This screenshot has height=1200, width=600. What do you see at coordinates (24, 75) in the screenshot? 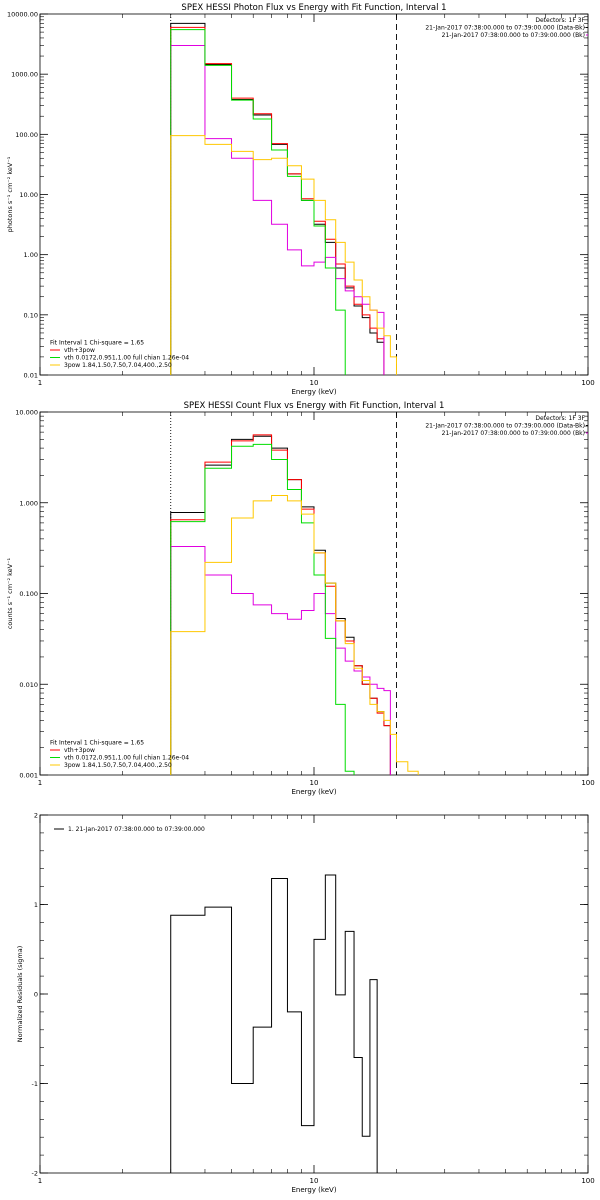
I see `y-tick-label: 1000.00` at bounding box center [24, 75].